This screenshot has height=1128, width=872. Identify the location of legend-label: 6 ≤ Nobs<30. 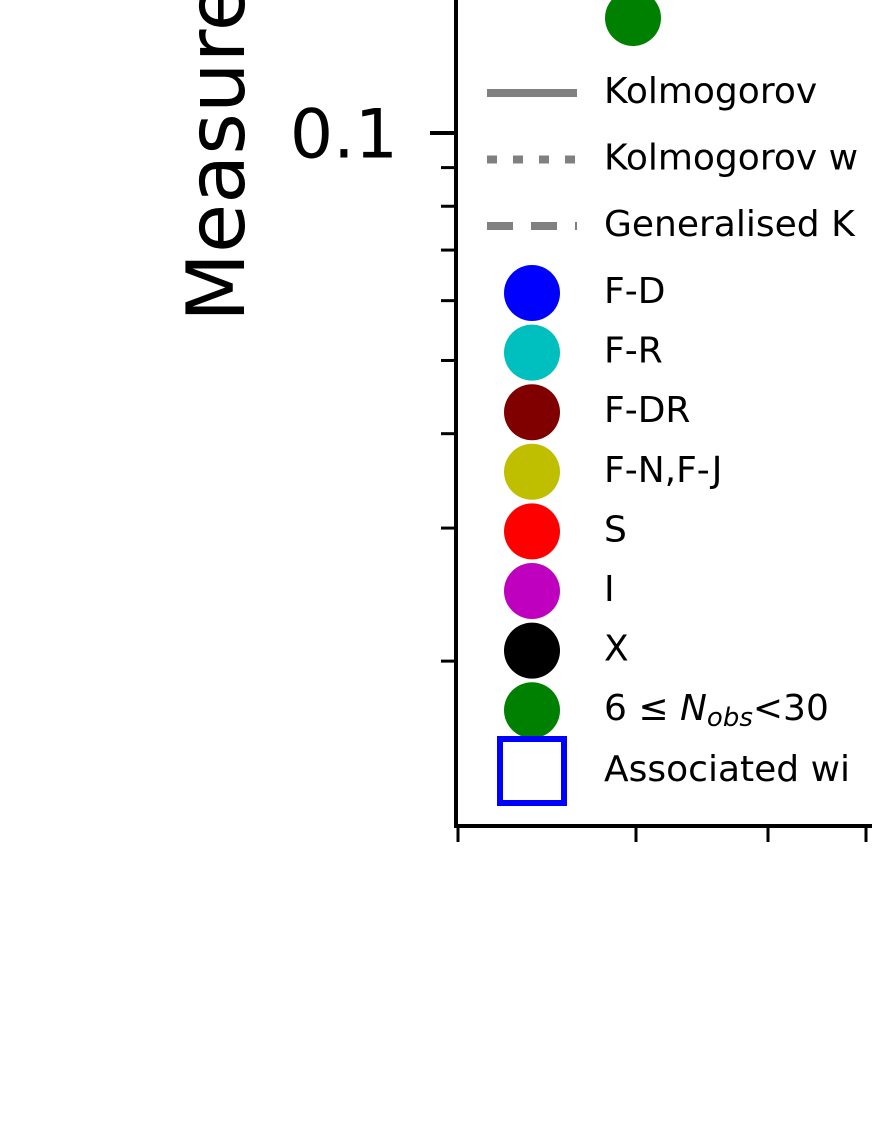
(716, 710).